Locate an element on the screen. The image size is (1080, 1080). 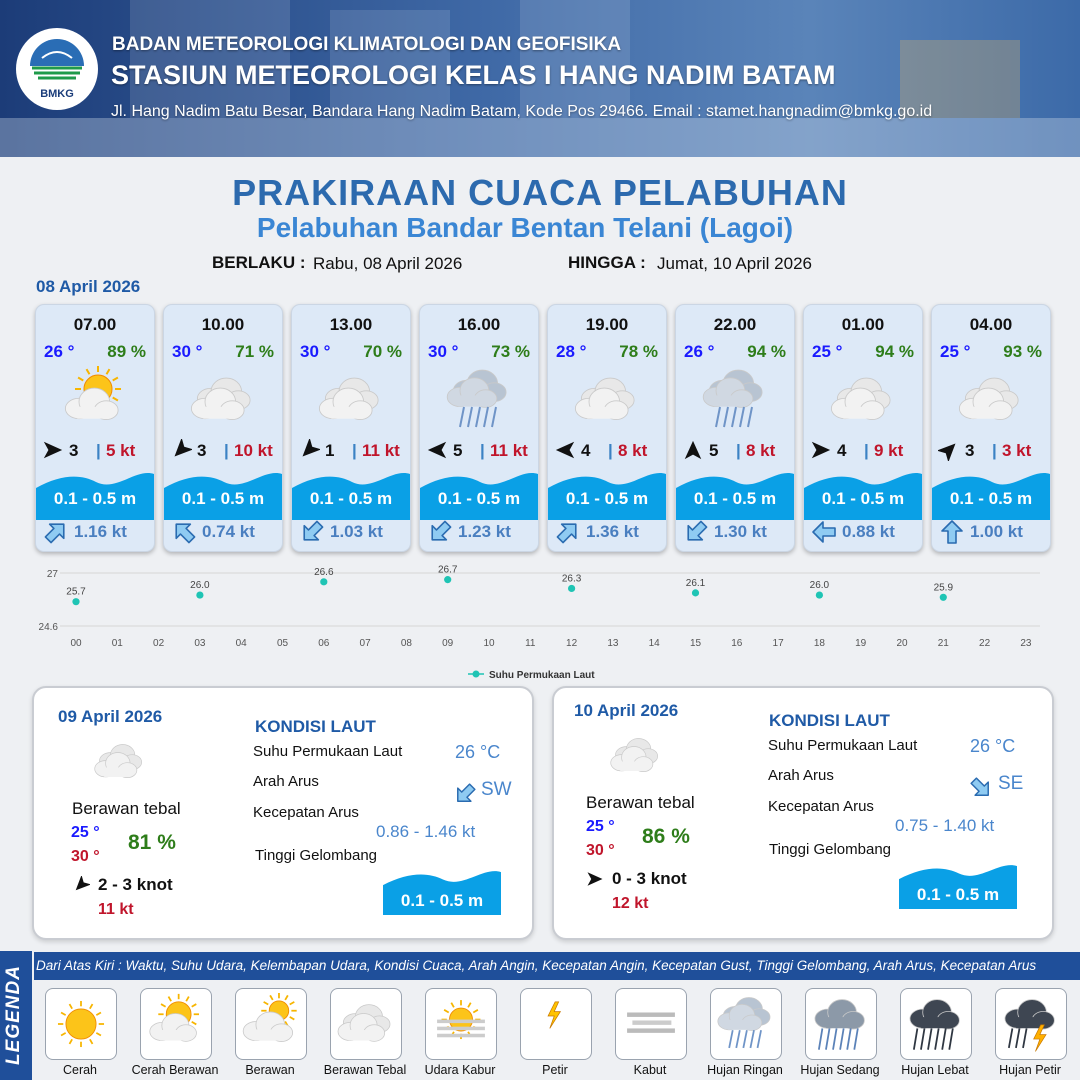
daily-wind: 0 - 3 knot is located at coordinates (649, 878).